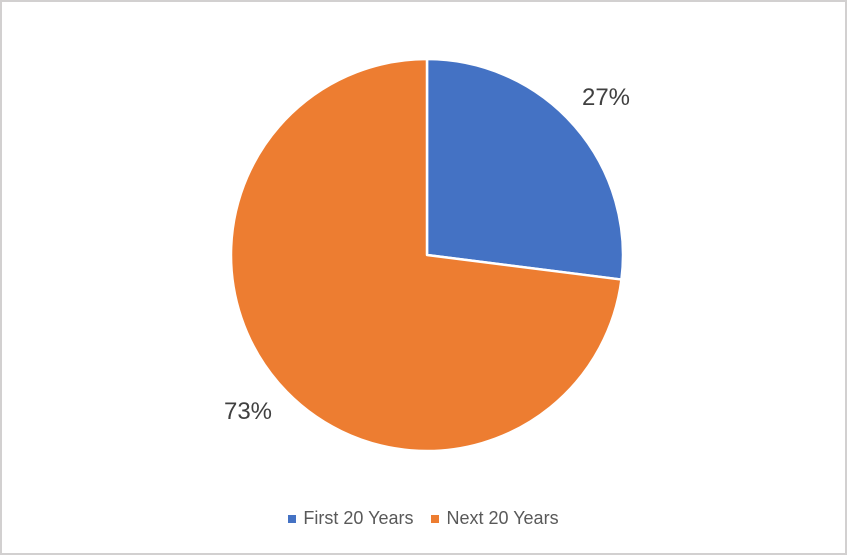  Describe the element at coordinates (606, 97) in the screenshot. I see `slice-label-0: 27%` at that location.